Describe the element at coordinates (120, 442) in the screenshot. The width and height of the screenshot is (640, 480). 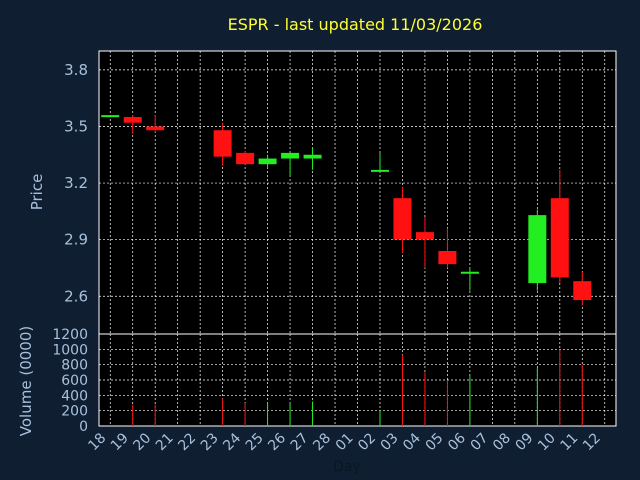
I see `day-tick-label: 19` at that location.